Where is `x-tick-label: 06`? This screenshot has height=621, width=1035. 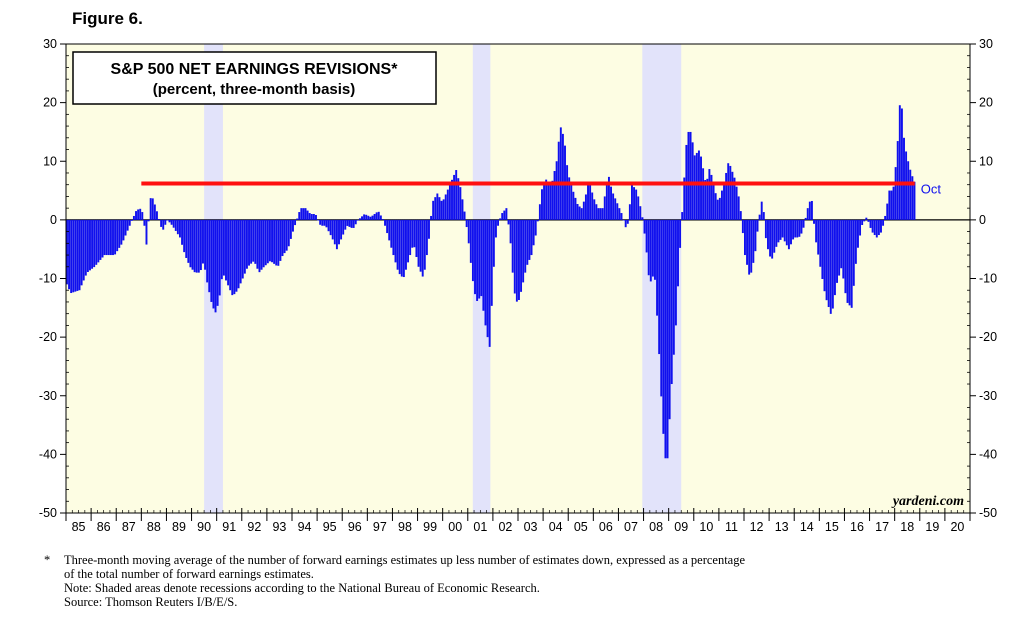
x-tick-label: 06 is located at coordinates (606, 527).